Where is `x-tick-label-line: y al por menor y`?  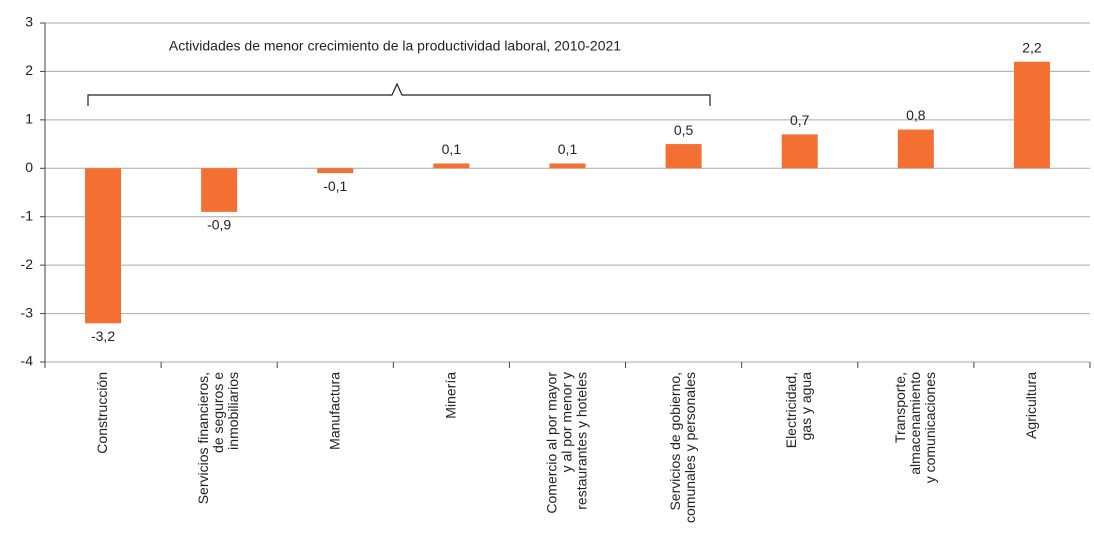
x-tick-label-line: y al por menor y is located at coordinates (566, 422).